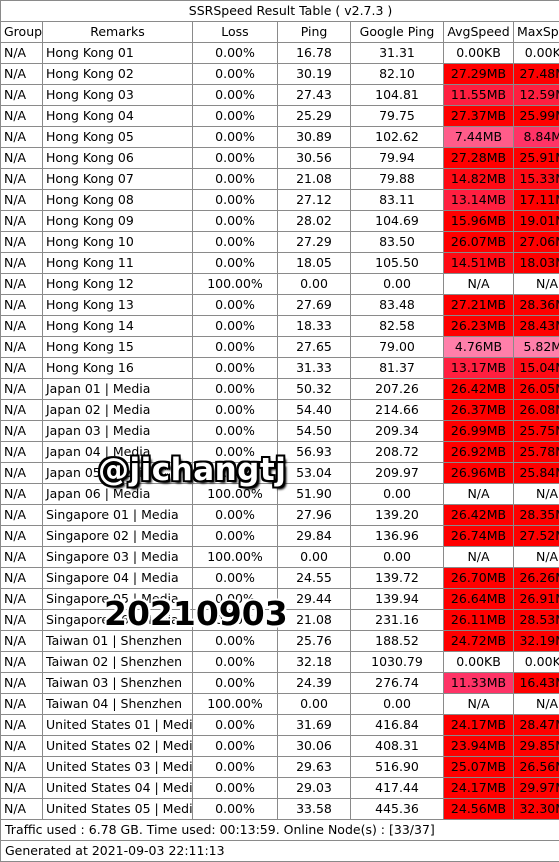  Describe the element at coordinates (479, 74) in the screenshot. I see `cell-avg-speed: 27.29MB` at that location.